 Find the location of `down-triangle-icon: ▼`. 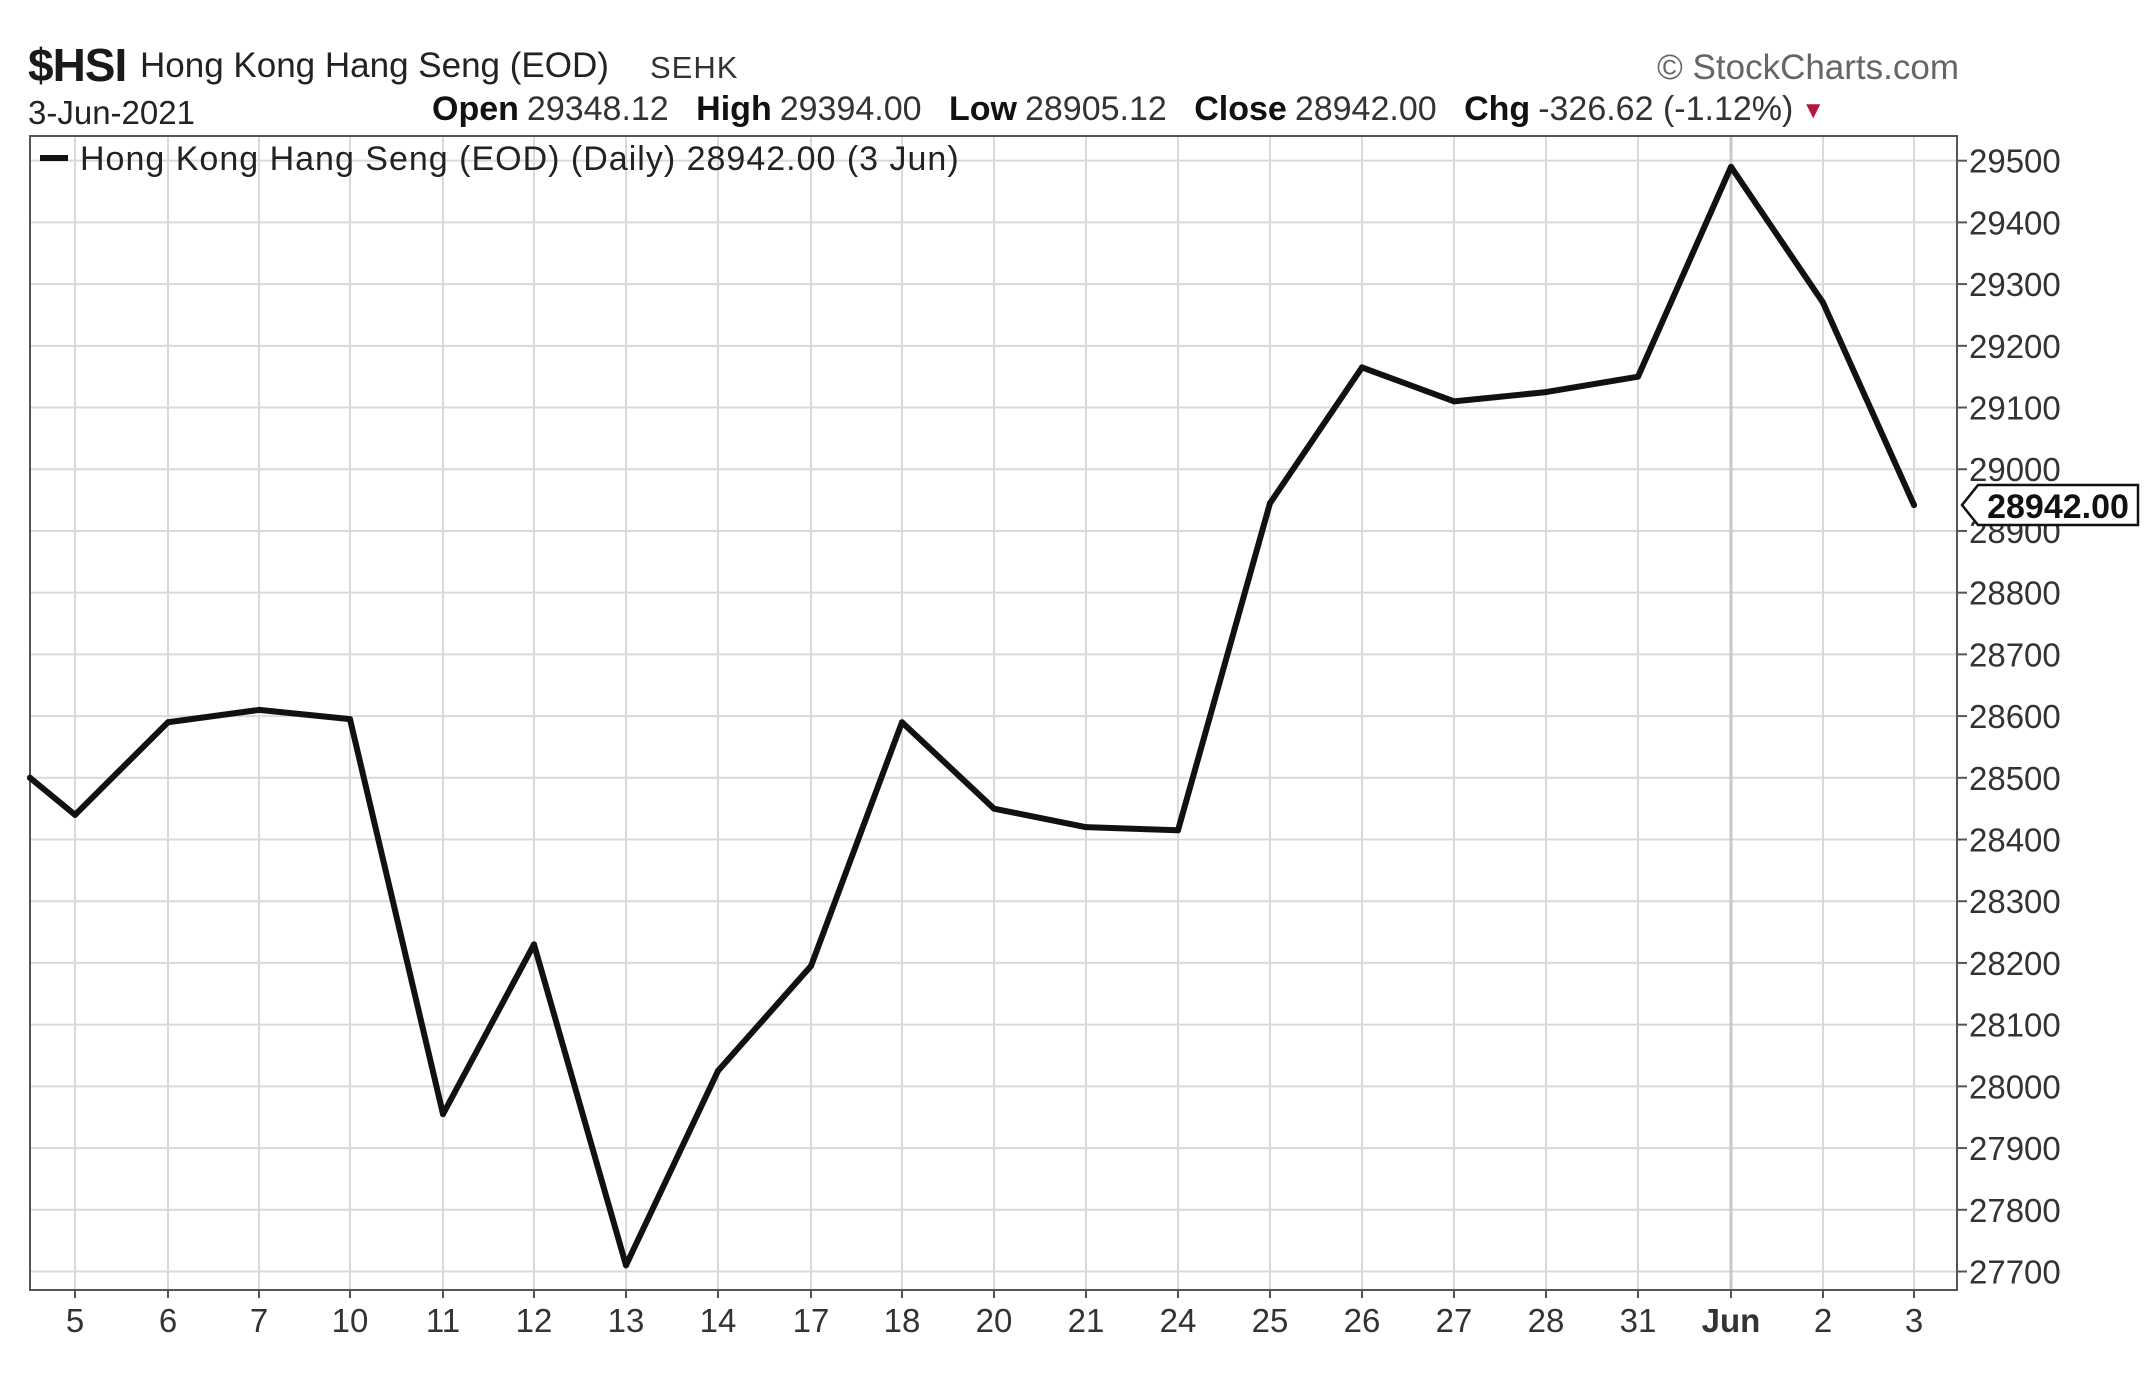

down-triangle-icon: ▼ is located at coordinates (1813, 110).